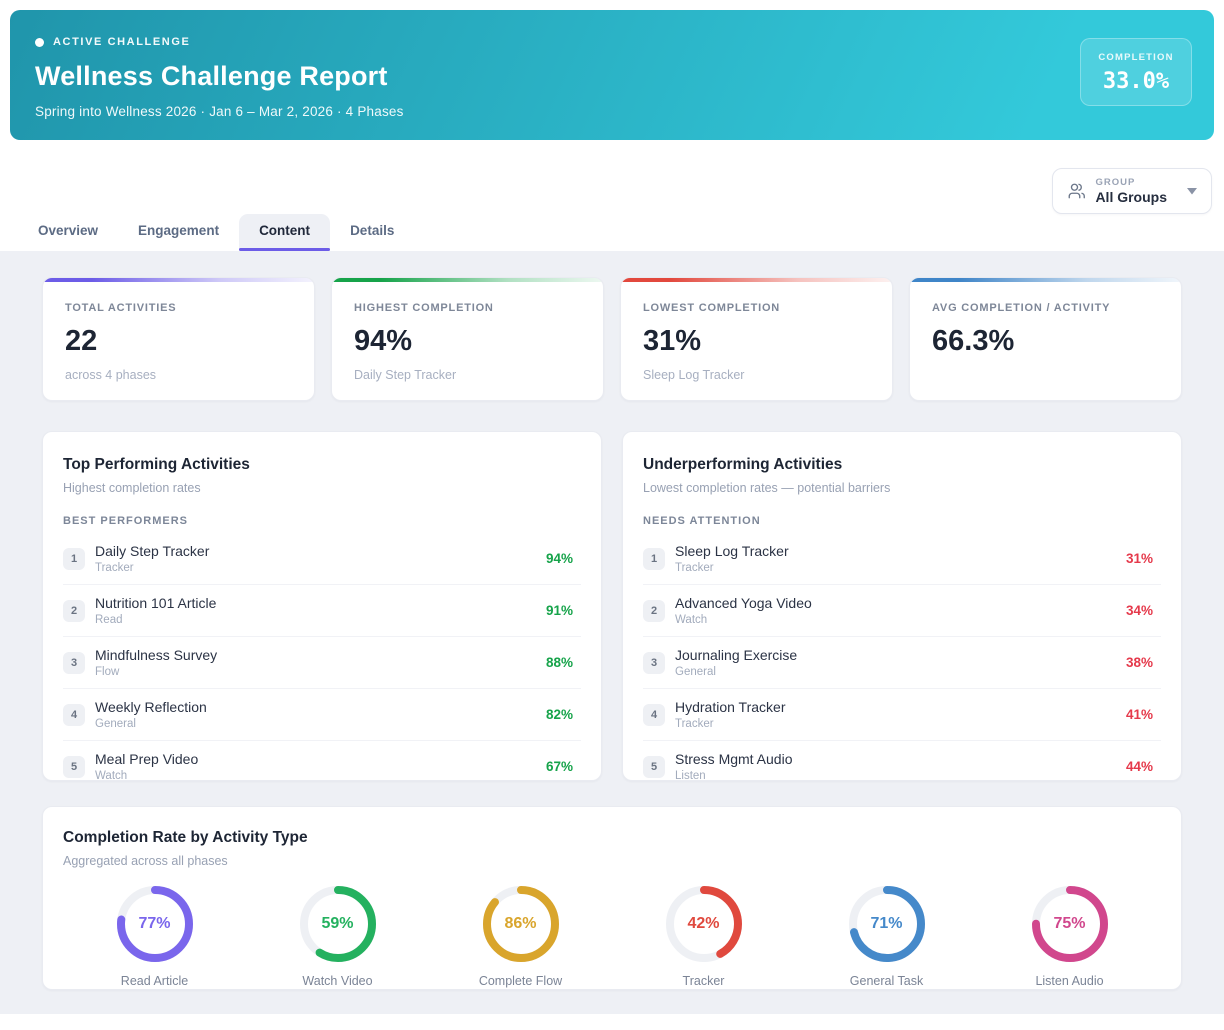 This screenshot has width=1224, height=1030. Describe the element at coordinates (322, 559) in the screenshot. I see `list-item: 1 Daily Step Tracker Tracker 94%` at that location.